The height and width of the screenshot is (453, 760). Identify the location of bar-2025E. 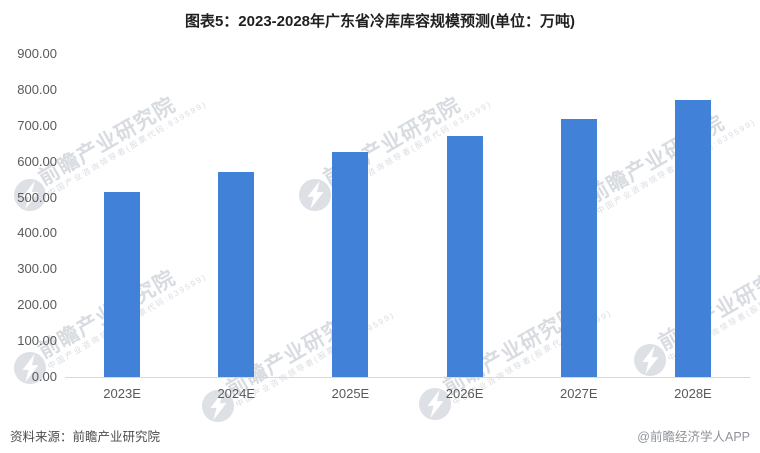
(350, 264).